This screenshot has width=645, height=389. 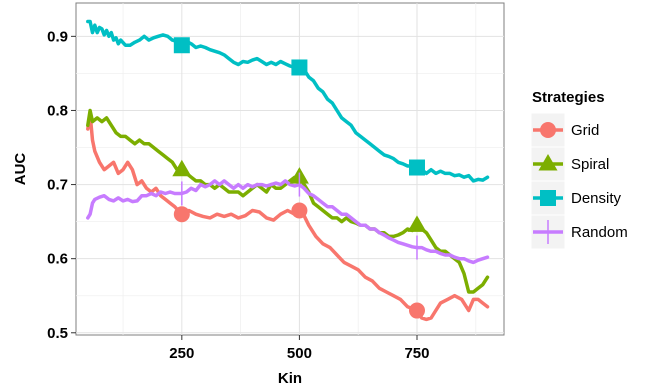 I want to click on y-tick-label-3: 0.8, so click(x=57, y=110).